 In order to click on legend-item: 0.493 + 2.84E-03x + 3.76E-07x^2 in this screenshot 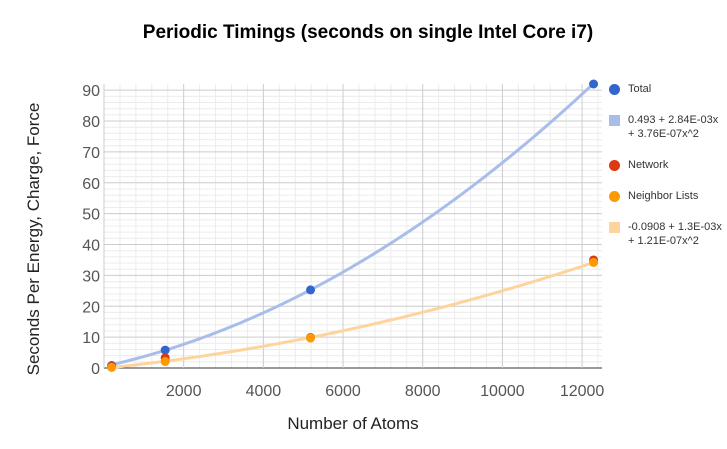, I will do `click(667, 127)`.